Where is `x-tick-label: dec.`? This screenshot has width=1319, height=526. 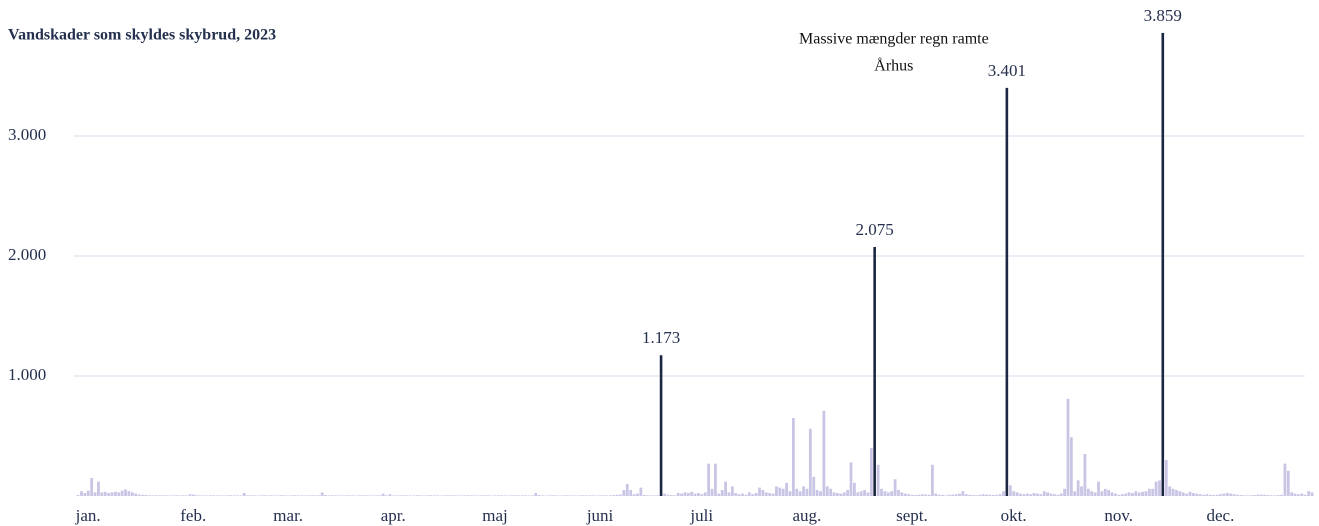 x-tick-label: dec. is located at coordinates (1221, 515).